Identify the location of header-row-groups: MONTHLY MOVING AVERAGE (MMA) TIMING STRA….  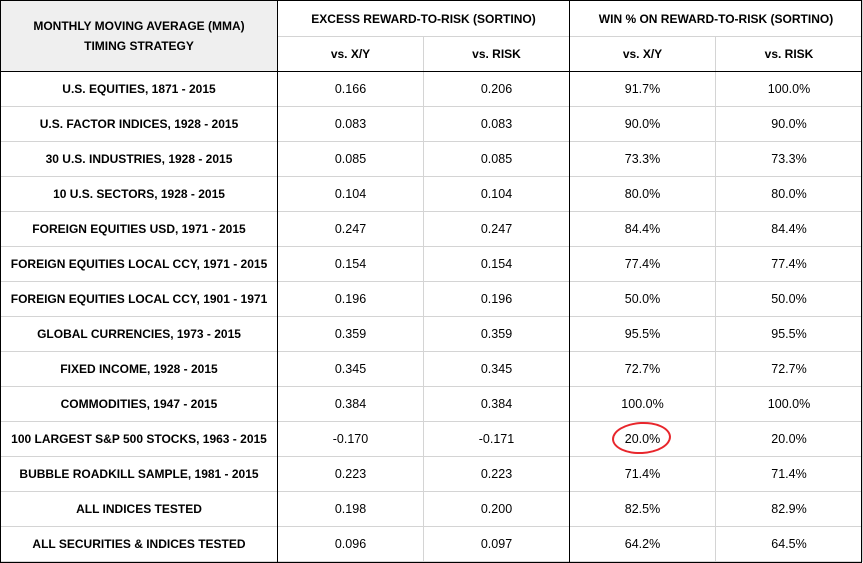
(431, 36).